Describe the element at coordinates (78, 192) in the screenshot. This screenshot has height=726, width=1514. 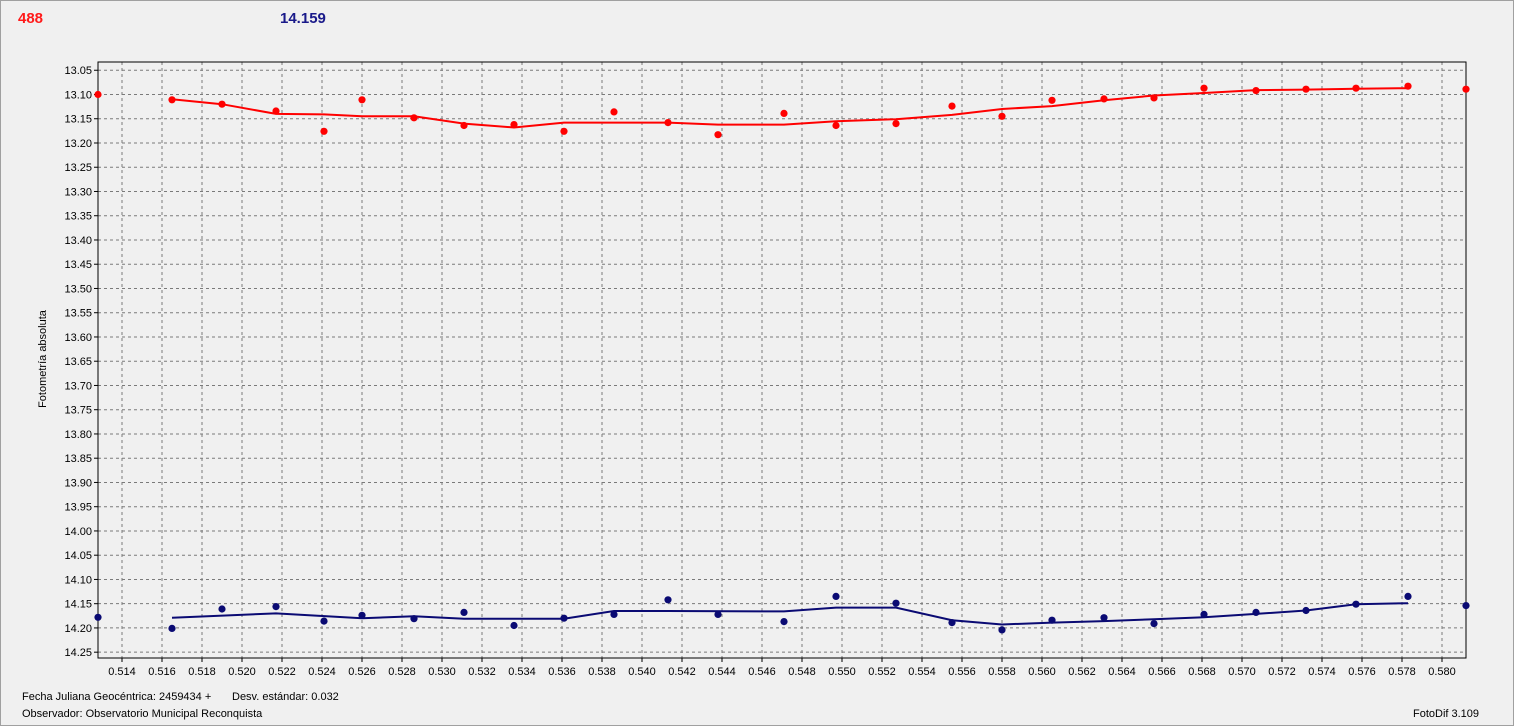
I see `y-tick-label: 13.30` at that location.